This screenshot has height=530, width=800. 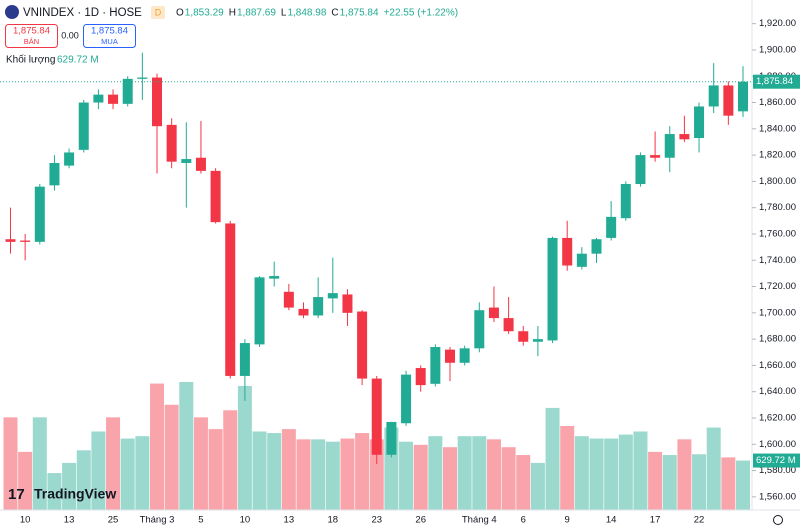 What do you see at coordinates (82, 13) in the screenshot?
I see `symbol: VNINDEX · 1D · HOSE` at bounding box center [82, 13].